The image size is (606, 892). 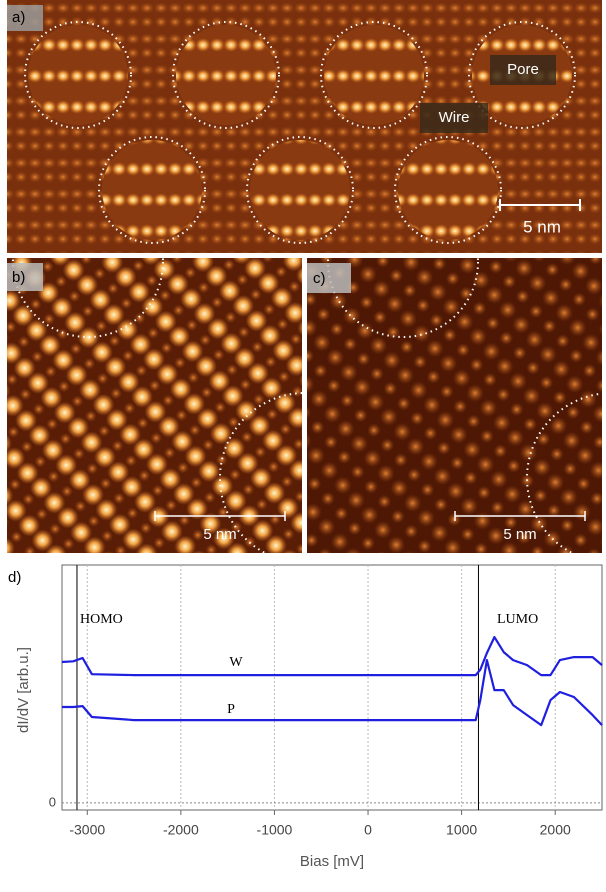 What do you see at coordinates (461, 830) in the screenshot?
I see `x-tick-label: 1000` at bounding box center [461, 830].